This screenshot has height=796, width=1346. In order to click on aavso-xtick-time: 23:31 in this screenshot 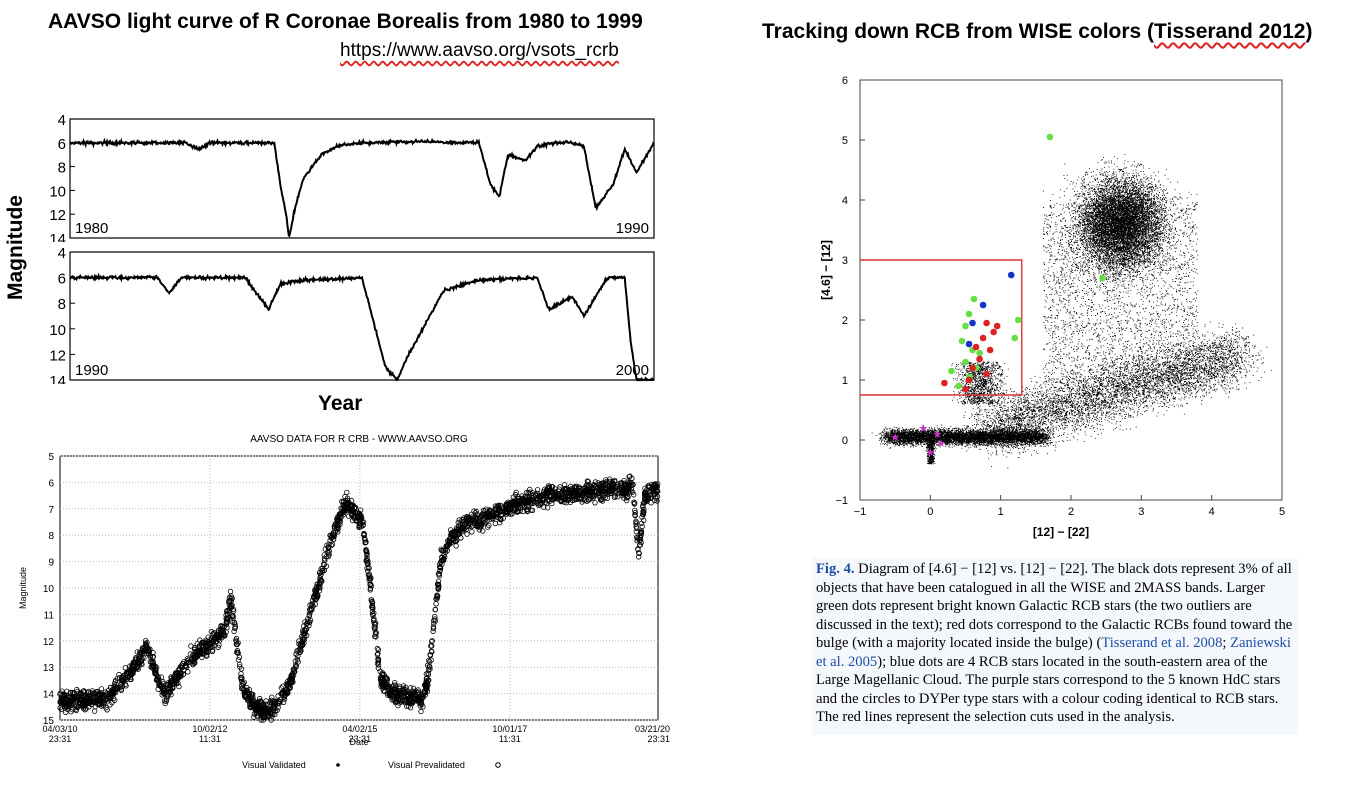, I will do `click(360, 739)`.